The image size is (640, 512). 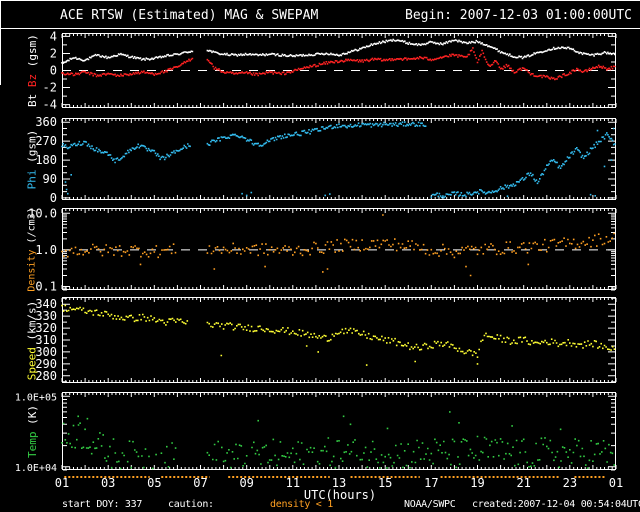 What do you see at coordinates (32, 320) in the screenshot?
I see `ylabel-part: (km/s)` at bounding box center [32, 320].